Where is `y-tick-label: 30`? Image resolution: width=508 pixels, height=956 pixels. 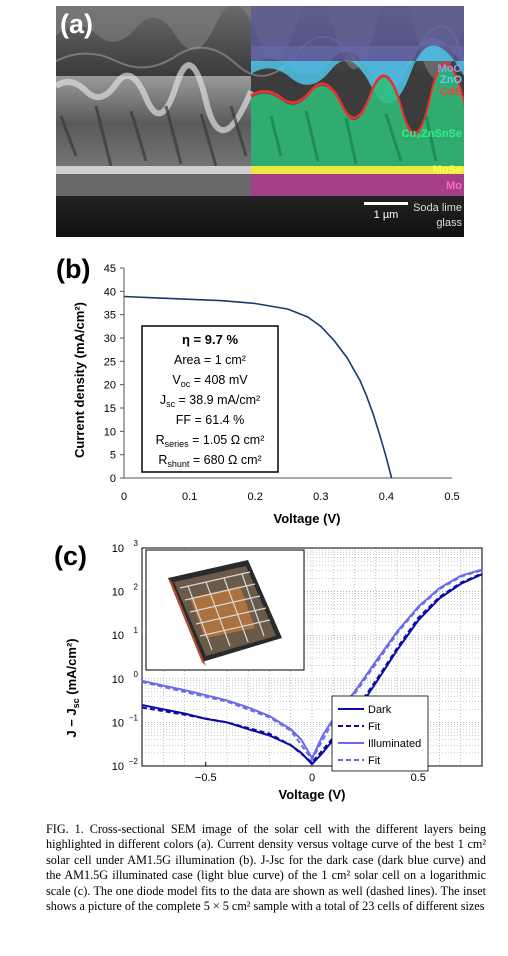
y-tick-label: 30 is located at coordinates (110, 339).